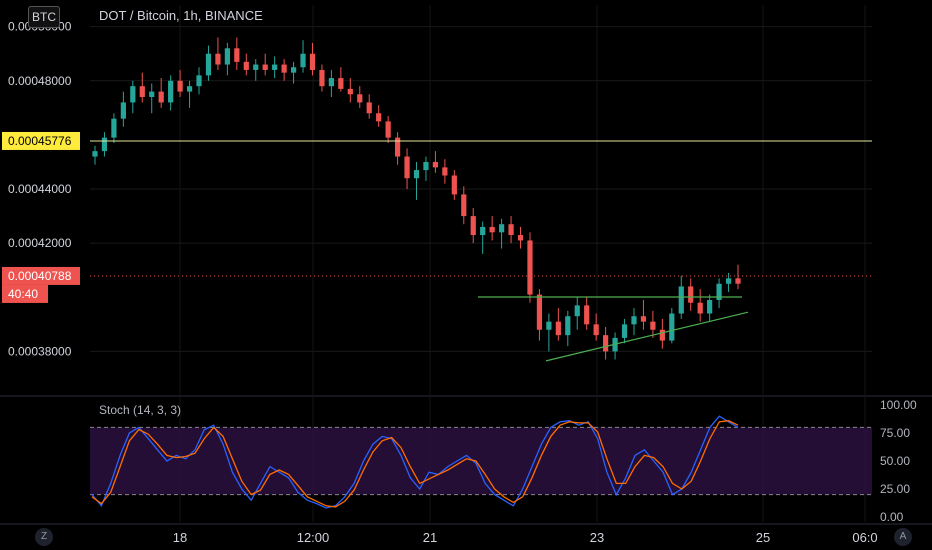 The height and width of the screenshot is (550, 932). What do you see at coordinates (892, 517) in the screenshot?
I see `stoch-tick-label: 0.00` at bounding box center [892, 517].